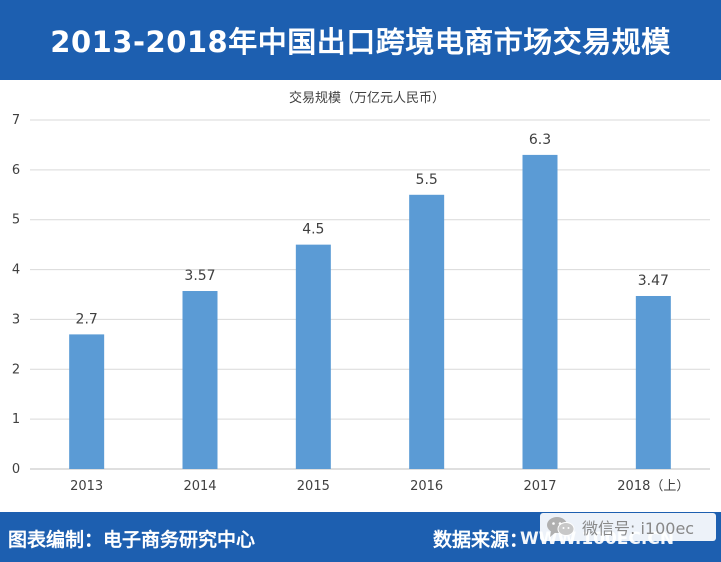 The image size is (721, 562). I want to click on x-tick-label: 2013, so click(86, 486).